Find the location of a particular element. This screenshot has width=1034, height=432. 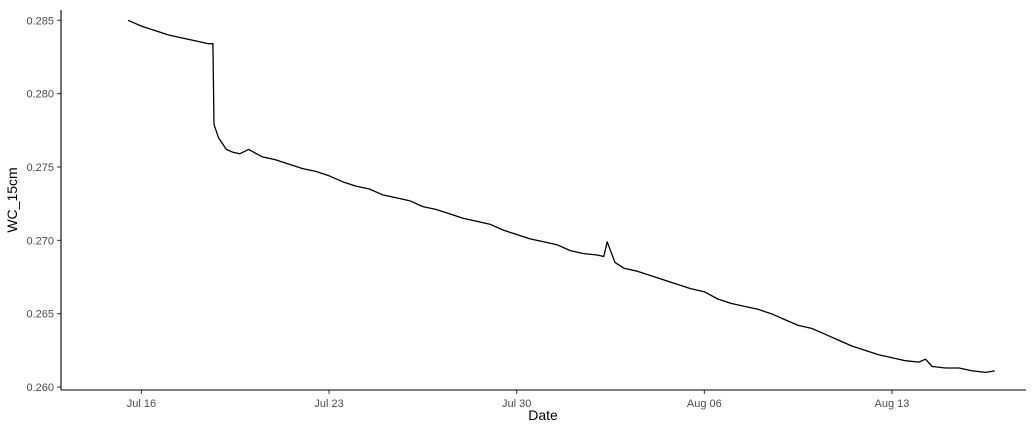

x-axis-ticks: Jul 16 Jul 23 Jul 30 Aug 06 Aug 13 is located at coordinates (518, 400).